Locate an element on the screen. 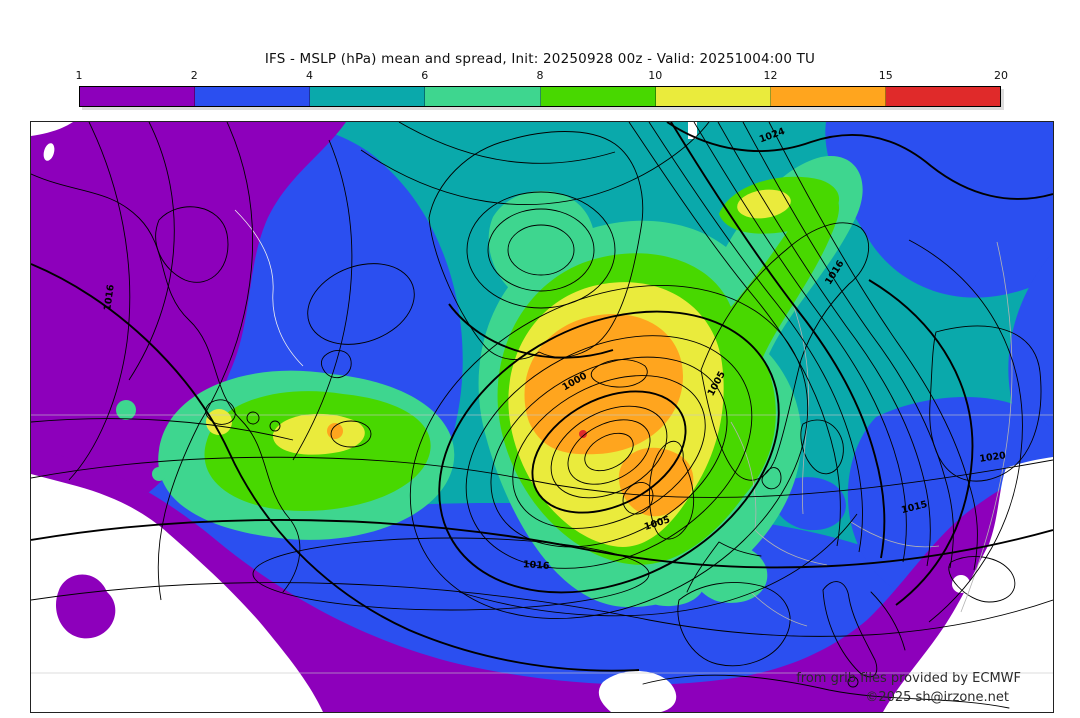 This screenshot has width=1080, height=718. colorbar-tick-label: 8 is located at coordinates (540, 75).